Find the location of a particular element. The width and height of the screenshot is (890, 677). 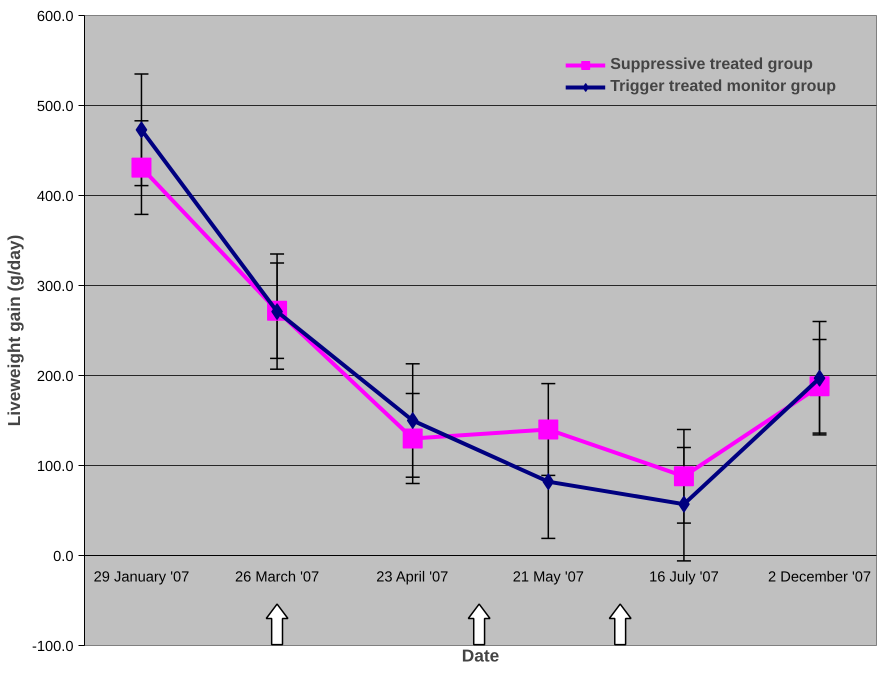

y-tick-label: 400.0 is located at coordinates (55, 197).